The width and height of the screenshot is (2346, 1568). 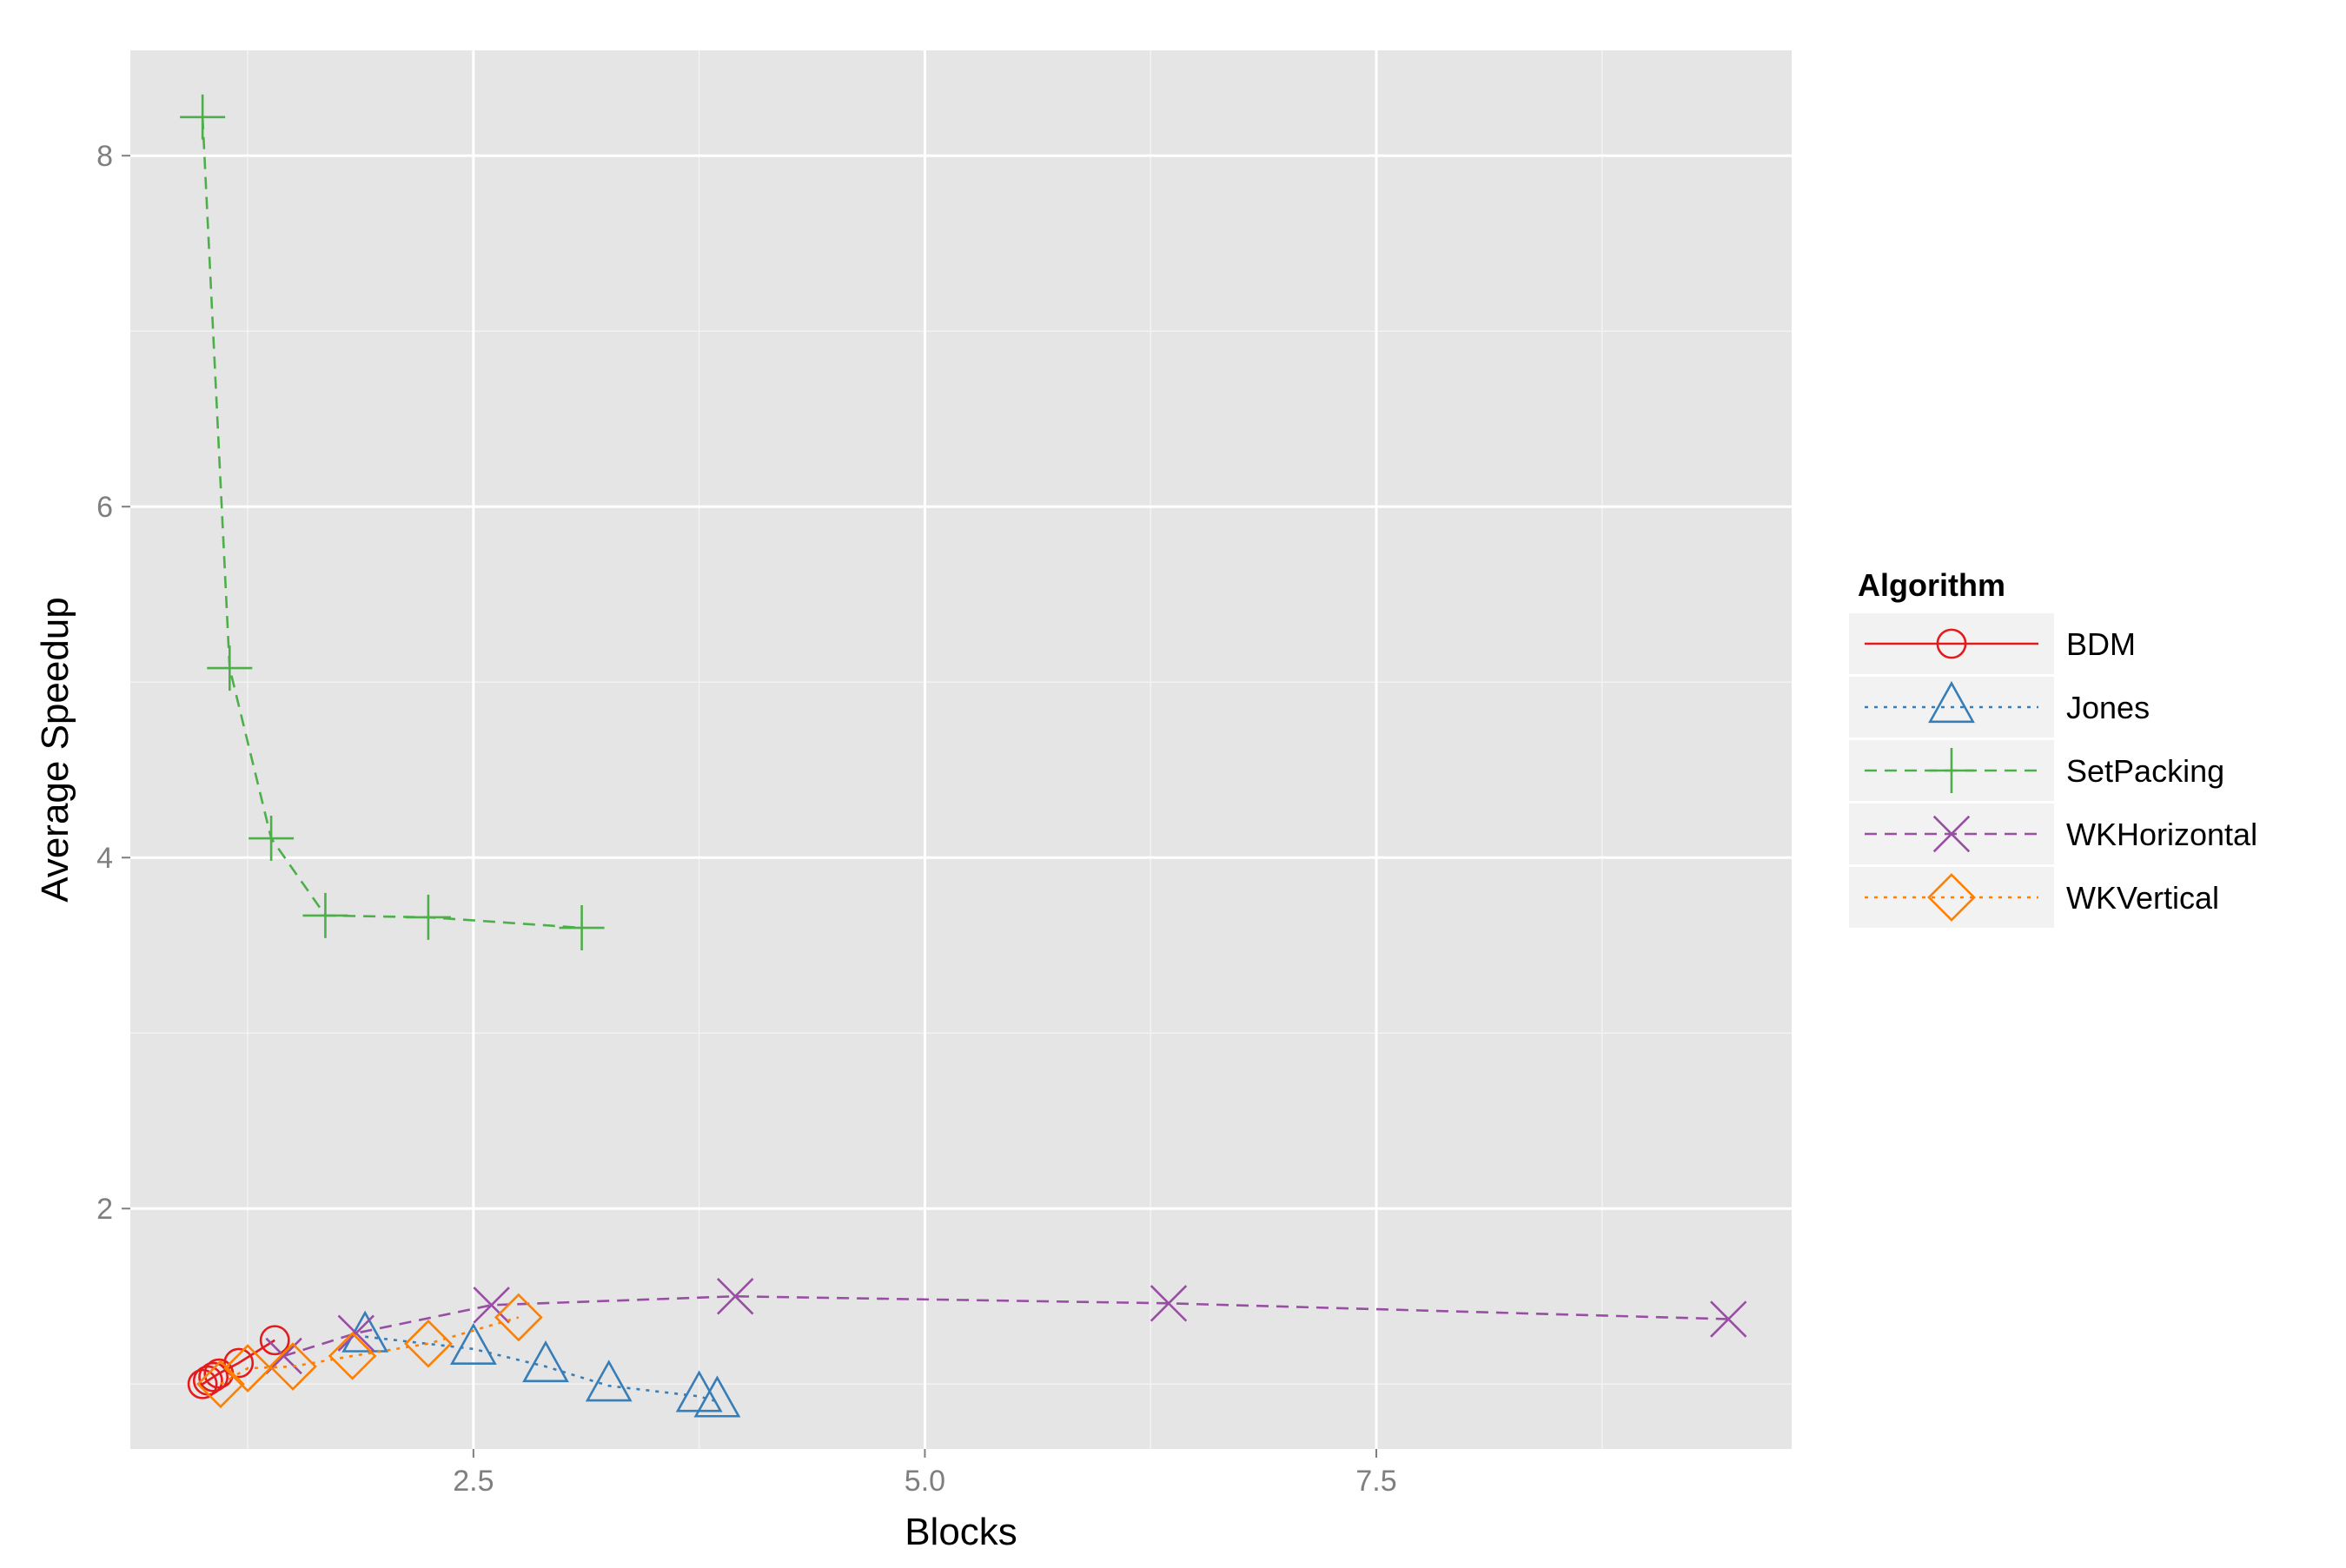 What do you see at coordinates (2000, 707) in the screenshot?
I see `legend-item-jones: Jones` at bounding box center [2000, 707].